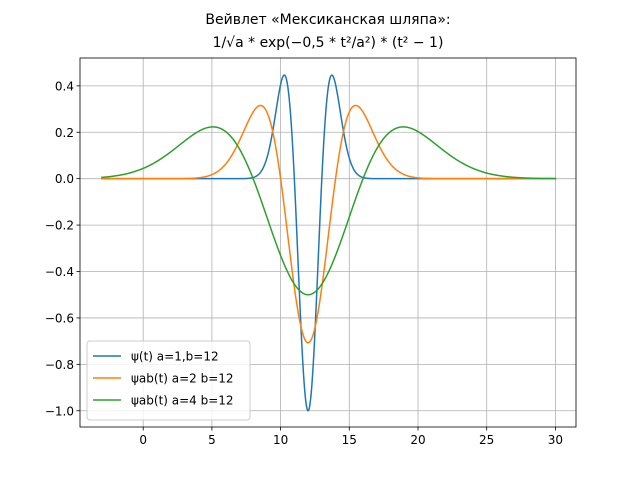  I want to click on x-tick-label: 10, so click(280, 440).